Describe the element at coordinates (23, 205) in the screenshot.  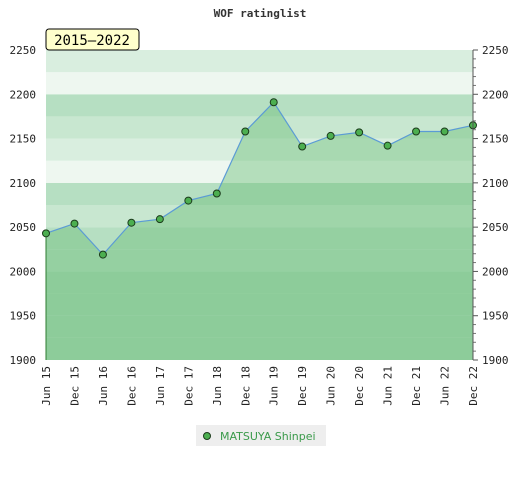
I see `y-axis-left: 1900 1950 2000 2050 2100 2150 2200 2250` at that location.